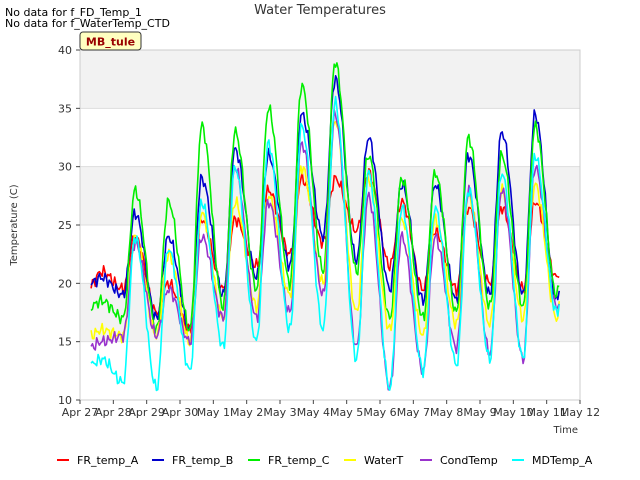 This screenshot has width=640, height=480. I want to click on x-tick-label: Apr 29, so click(146, 412).